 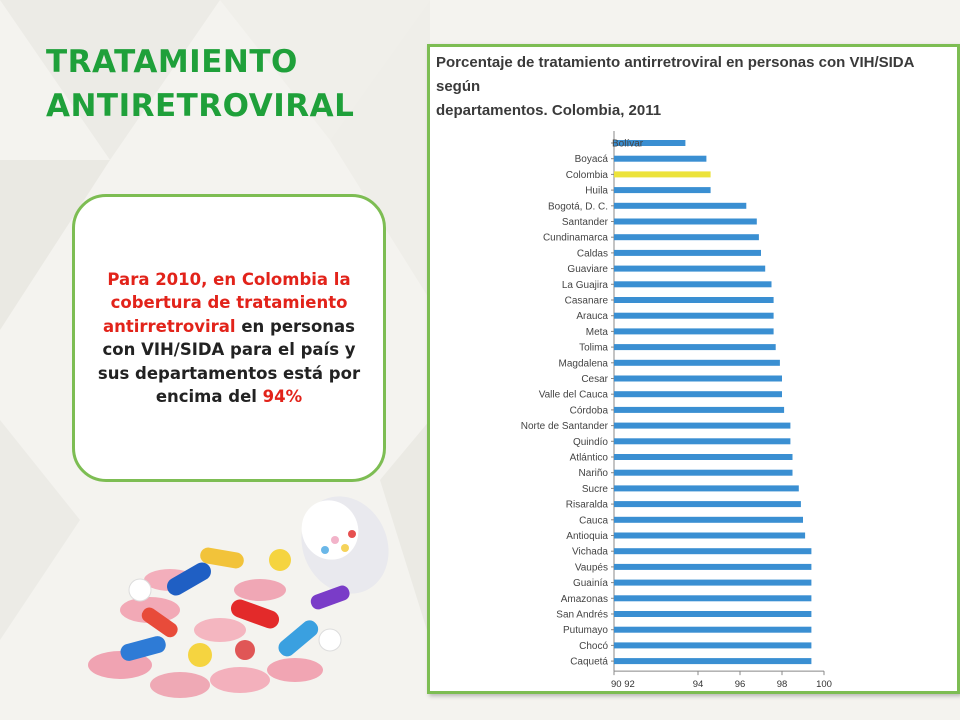 What do you see at coordinates (593, 348) in the screenshot?
I see `category-label: Tolima` at bounding box center [593, 348].